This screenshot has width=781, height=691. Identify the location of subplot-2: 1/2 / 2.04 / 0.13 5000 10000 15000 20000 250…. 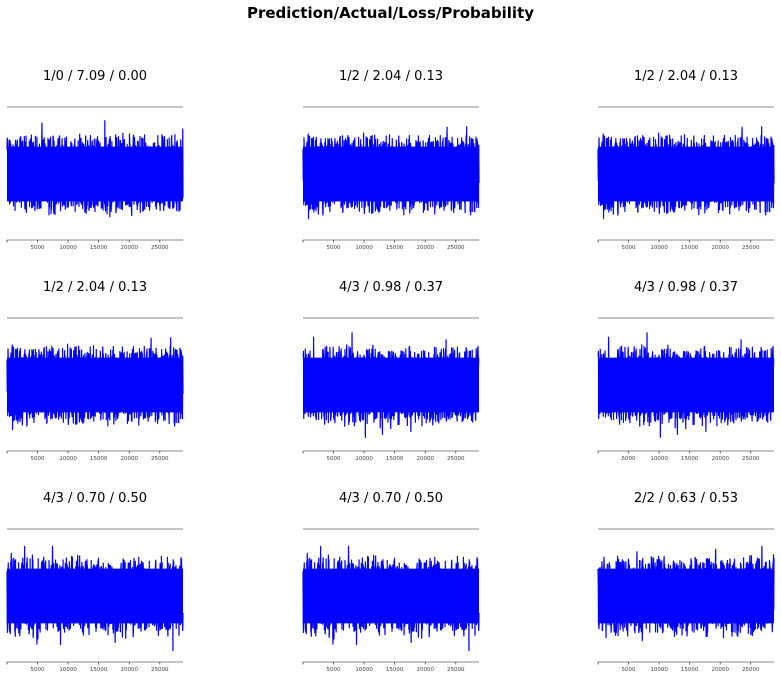
(391, 160).